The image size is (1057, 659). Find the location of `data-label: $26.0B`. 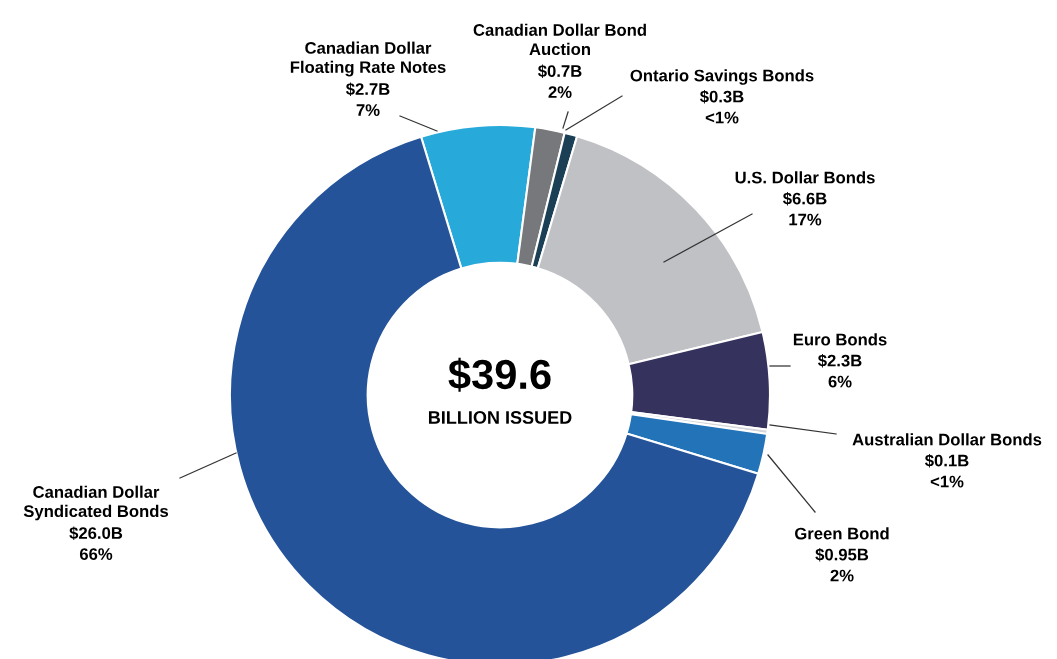

data-label: $26.0B is located at coordinates (96, 533).